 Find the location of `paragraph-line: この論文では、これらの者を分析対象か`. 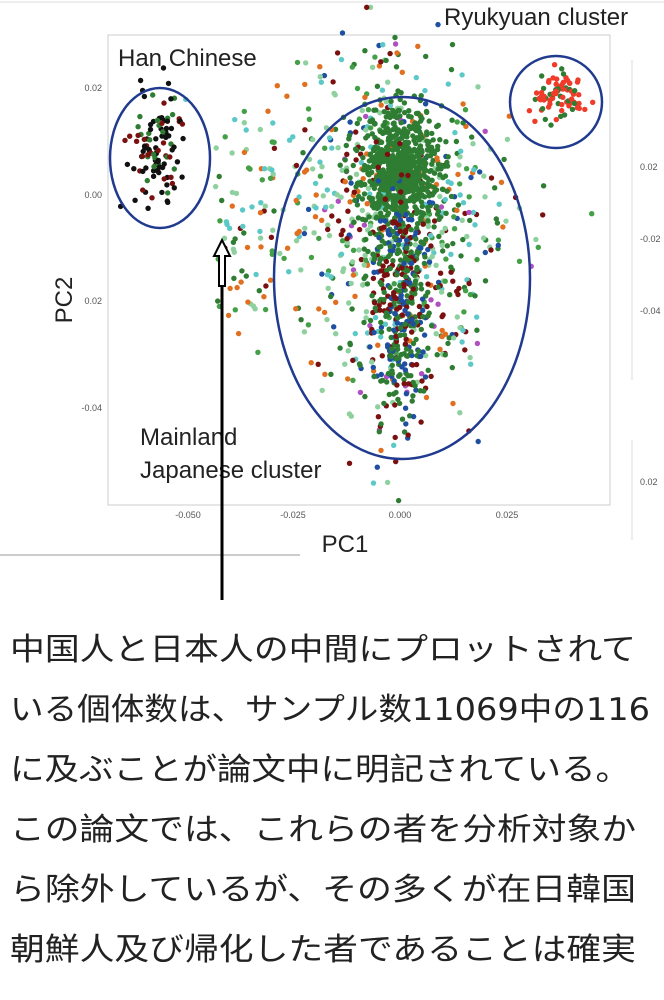

paragraph-line: この論文では、これらの者を分析対象か is located at coordinates (323, 830).